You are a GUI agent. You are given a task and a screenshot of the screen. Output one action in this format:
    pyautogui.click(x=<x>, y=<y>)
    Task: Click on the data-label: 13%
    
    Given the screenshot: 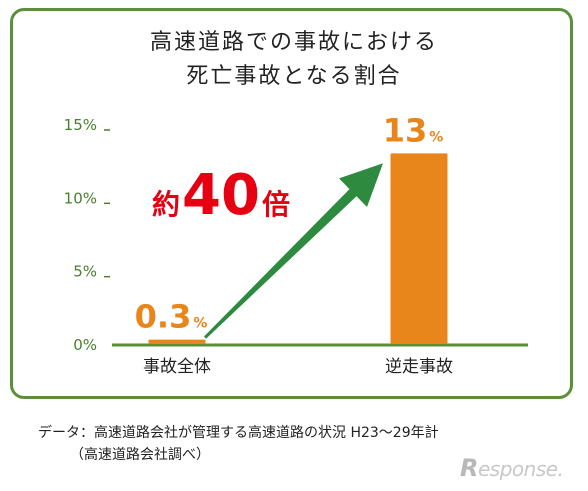 What is the action you would take?
    pyautogui.click(x=413, y=130)
    